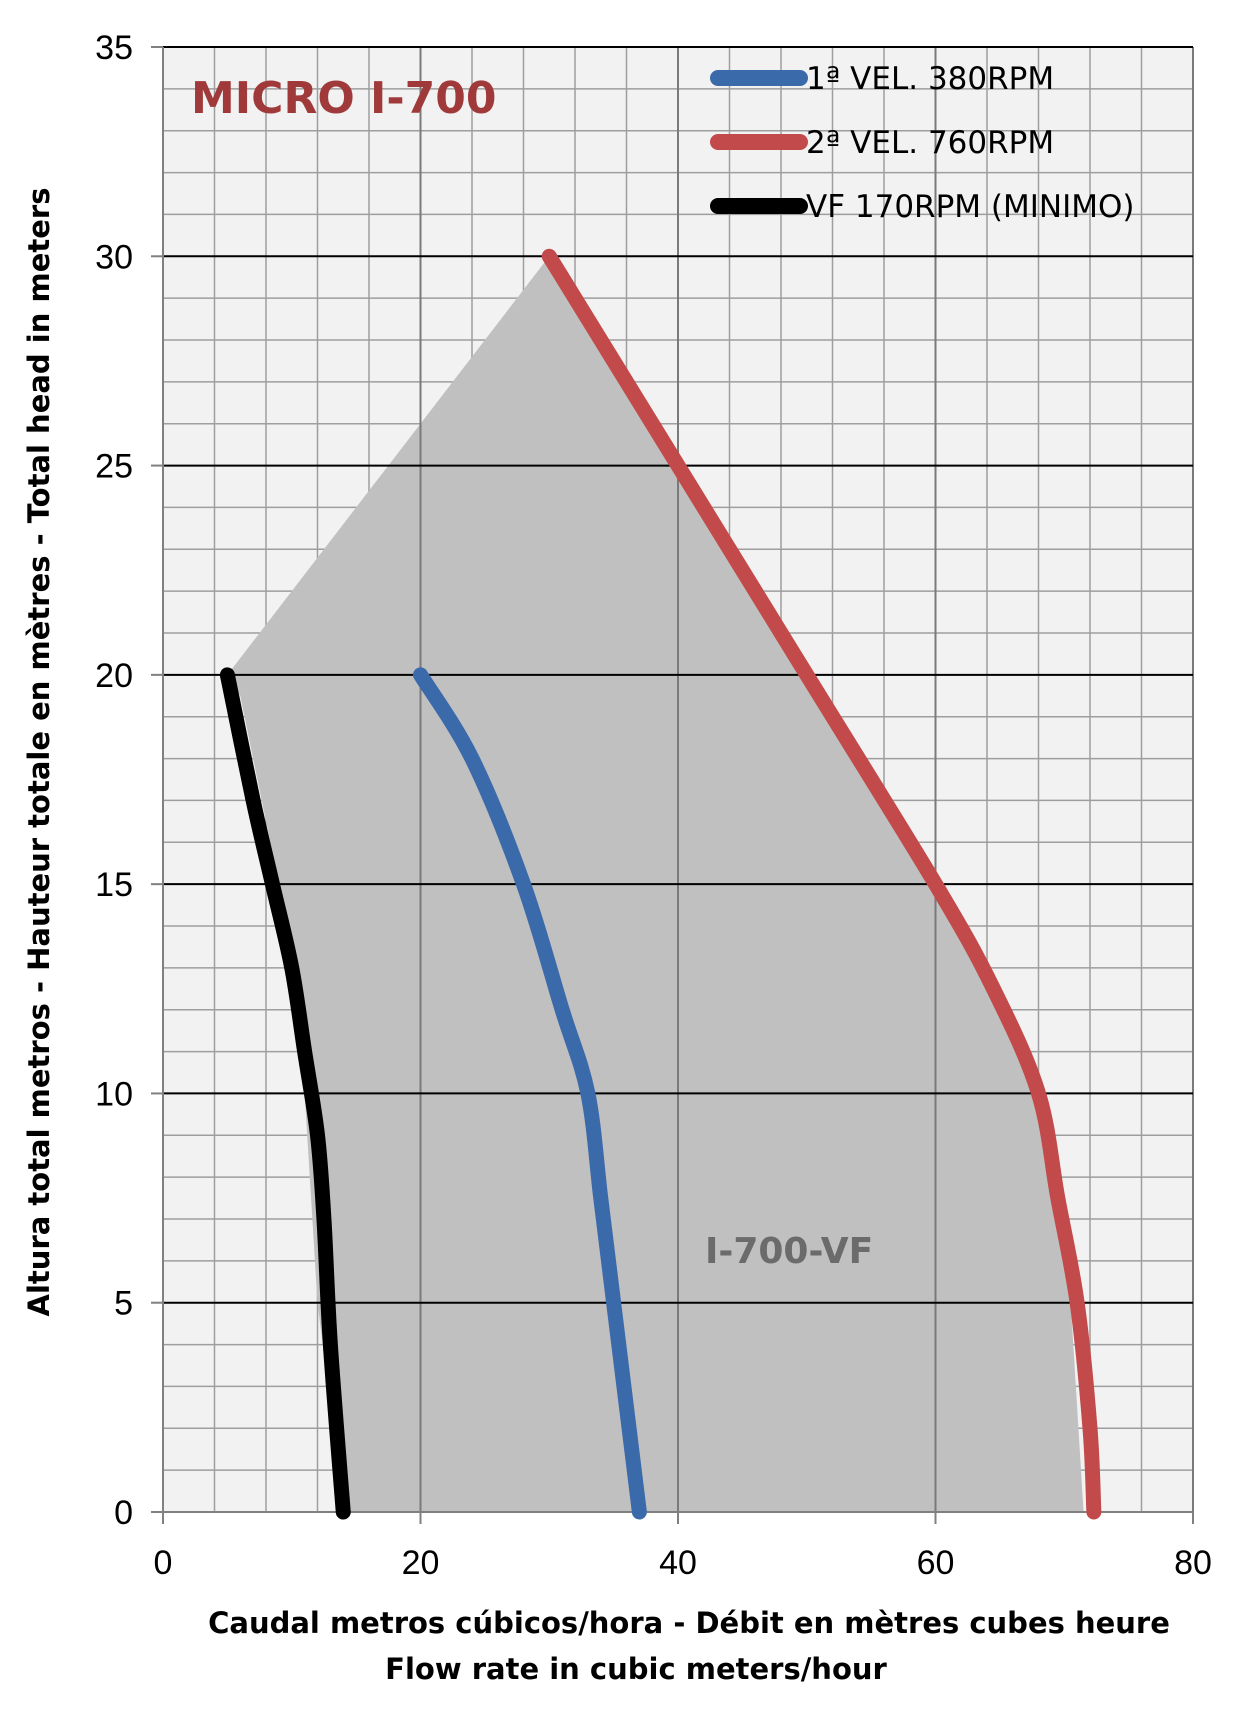 This screenshot has height=1725, width=1249. What do you see at coordinates (936, 1563) in the screenshot?
I see `x-tick-label: 60` at bounding box center [936, 1563].